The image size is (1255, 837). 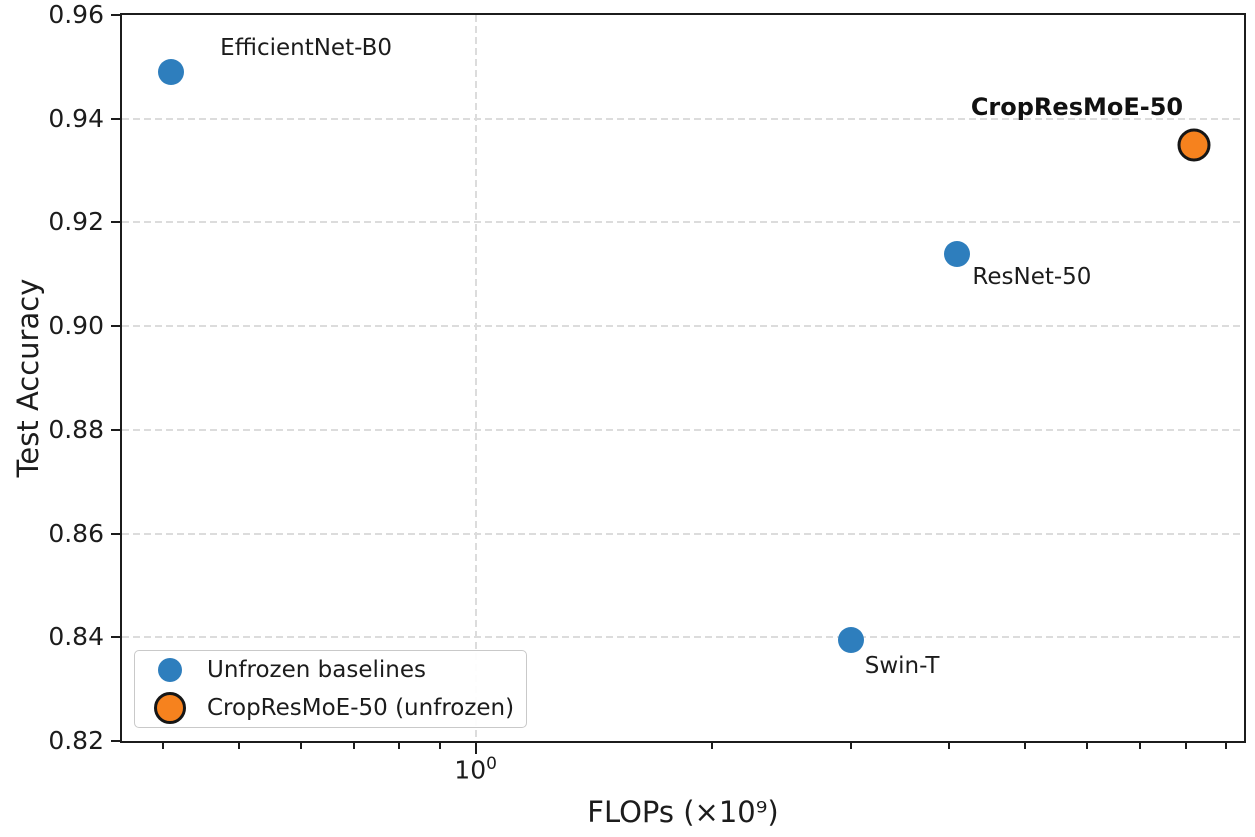 I want to click on y-tick-label: 0.92, so click(x=76, y=222).